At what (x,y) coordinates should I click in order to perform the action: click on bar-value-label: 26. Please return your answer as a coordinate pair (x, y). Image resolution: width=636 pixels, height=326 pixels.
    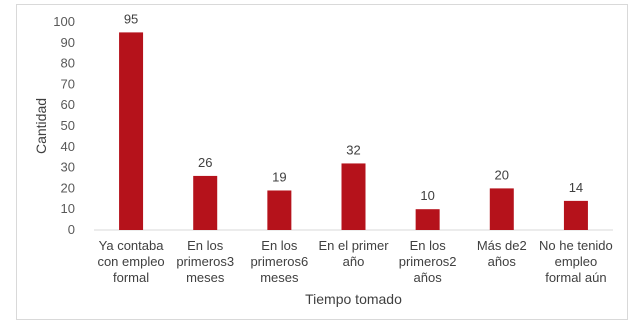
    Looking at the image, I should click on (205, 162).